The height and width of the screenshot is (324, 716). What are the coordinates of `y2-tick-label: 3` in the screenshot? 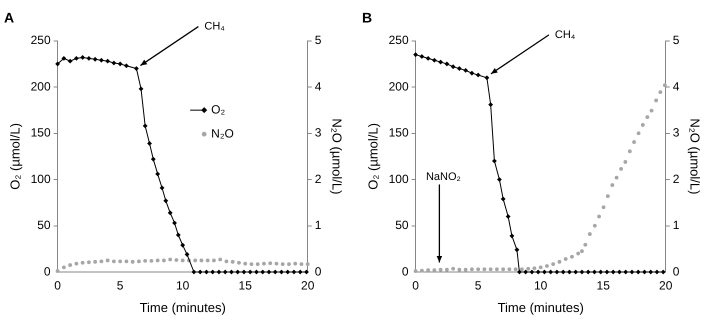 It's located at (318, 133).